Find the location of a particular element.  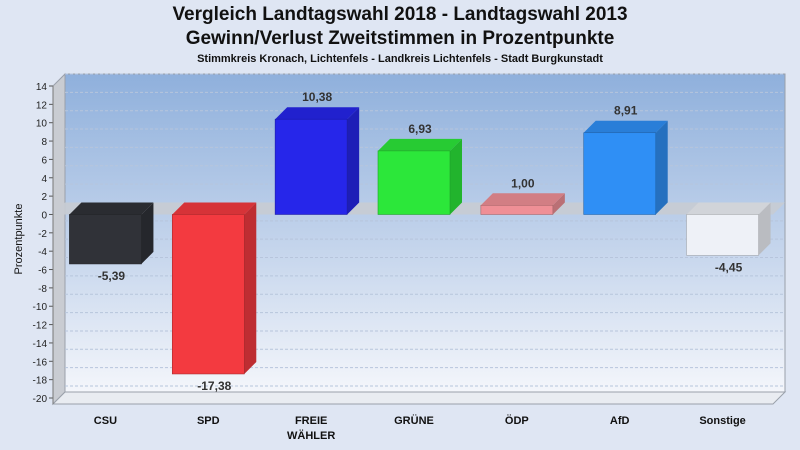

x-tick-label: FREIE is located at coordinates (311, 421).